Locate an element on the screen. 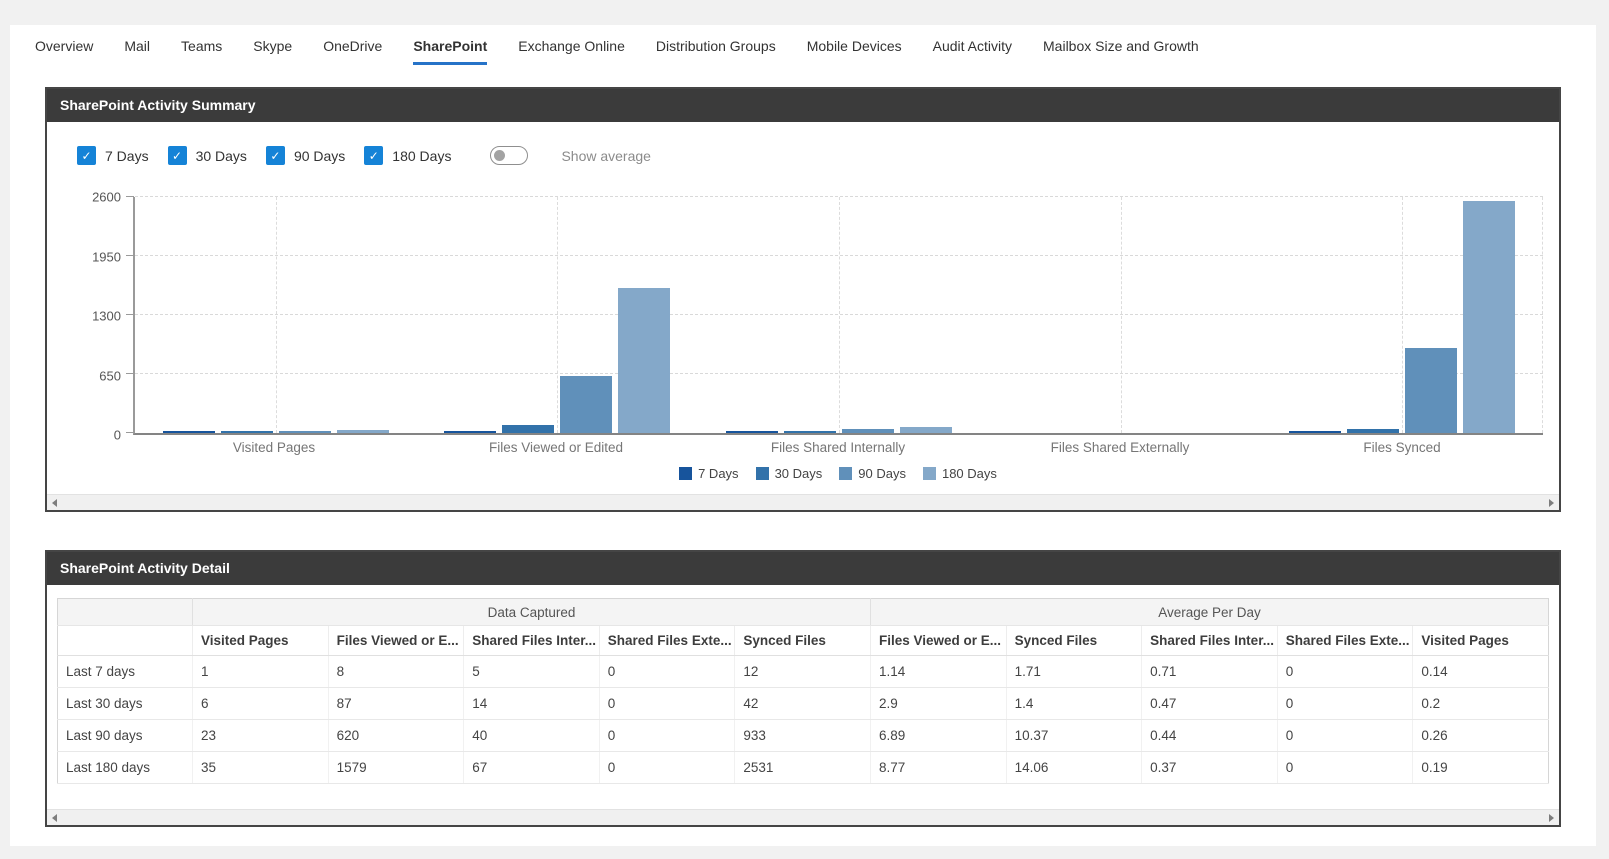 The height and width of the screenshot is (859, 1609). legend-label: 30 Days is located at coordinates (798, 473).